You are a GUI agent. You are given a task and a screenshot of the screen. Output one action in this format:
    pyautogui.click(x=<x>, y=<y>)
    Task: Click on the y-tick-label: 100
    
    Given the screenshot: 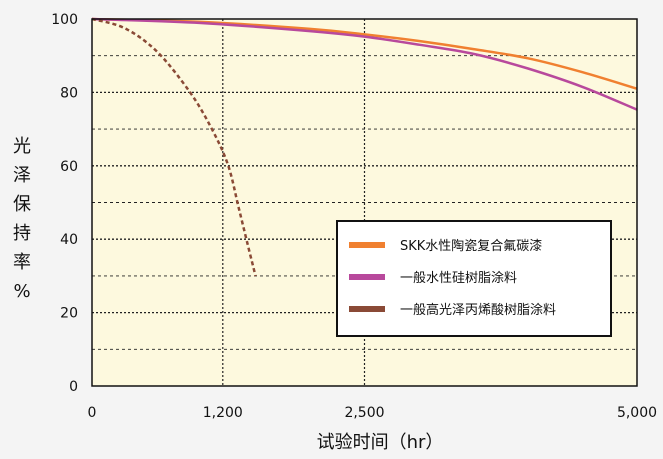 What is the action you would take?
    pyautogui.click(x=64, y=20)
    